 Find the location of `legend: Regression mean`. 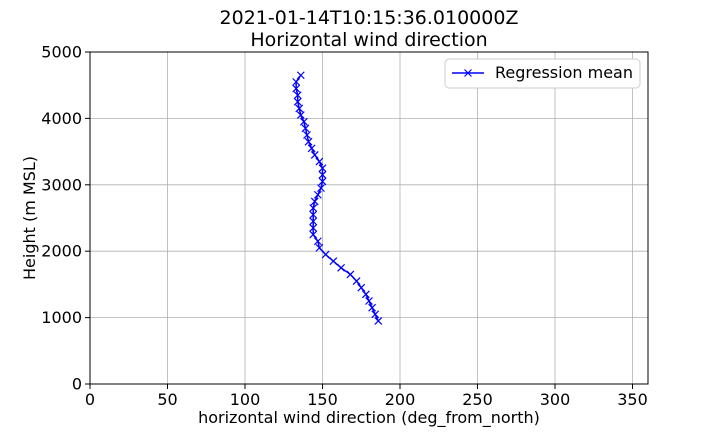

legend: Regression mean is located at coordinates (542, 73).